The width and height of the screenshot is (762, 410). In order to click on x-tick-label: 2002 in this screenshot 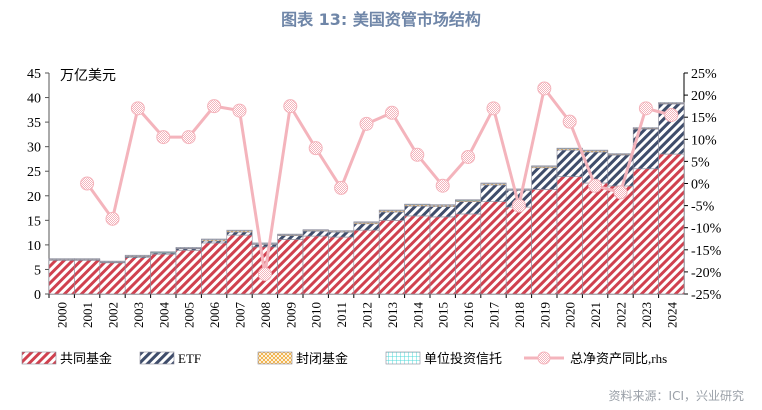, I will do `click(113, 315)`.